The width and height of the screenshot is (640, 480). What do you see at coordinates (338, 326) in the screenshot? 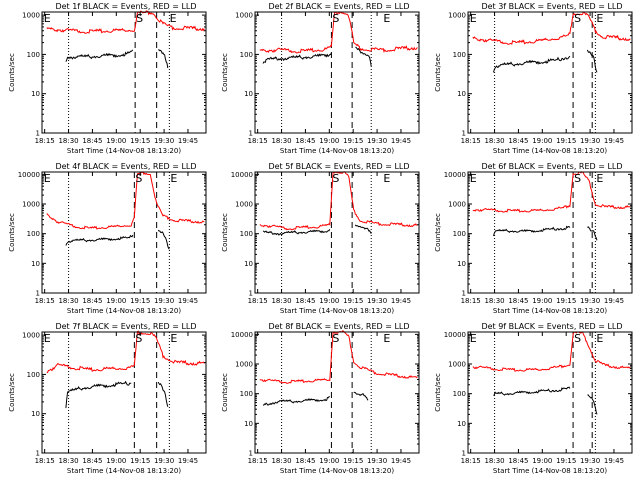
I see `panel-title: Det 8f BLACK = Events, RED = LLD` at bounding box center [338, 326].